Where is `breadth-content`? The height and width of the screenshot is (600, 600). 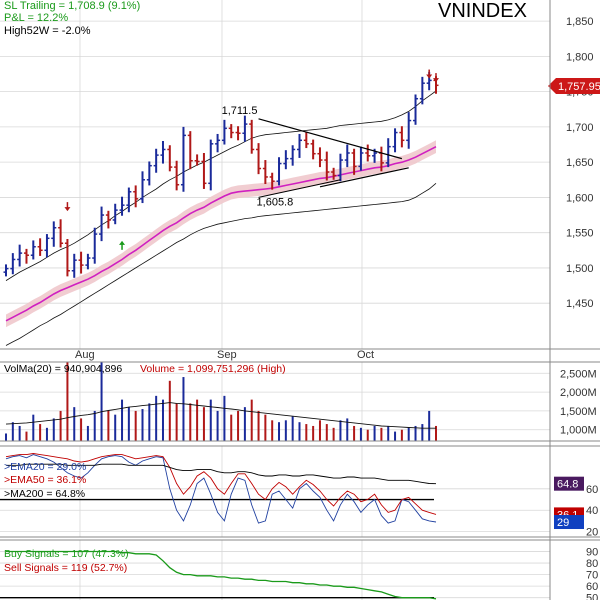
breadth-content is located at coordinates (218, 488).